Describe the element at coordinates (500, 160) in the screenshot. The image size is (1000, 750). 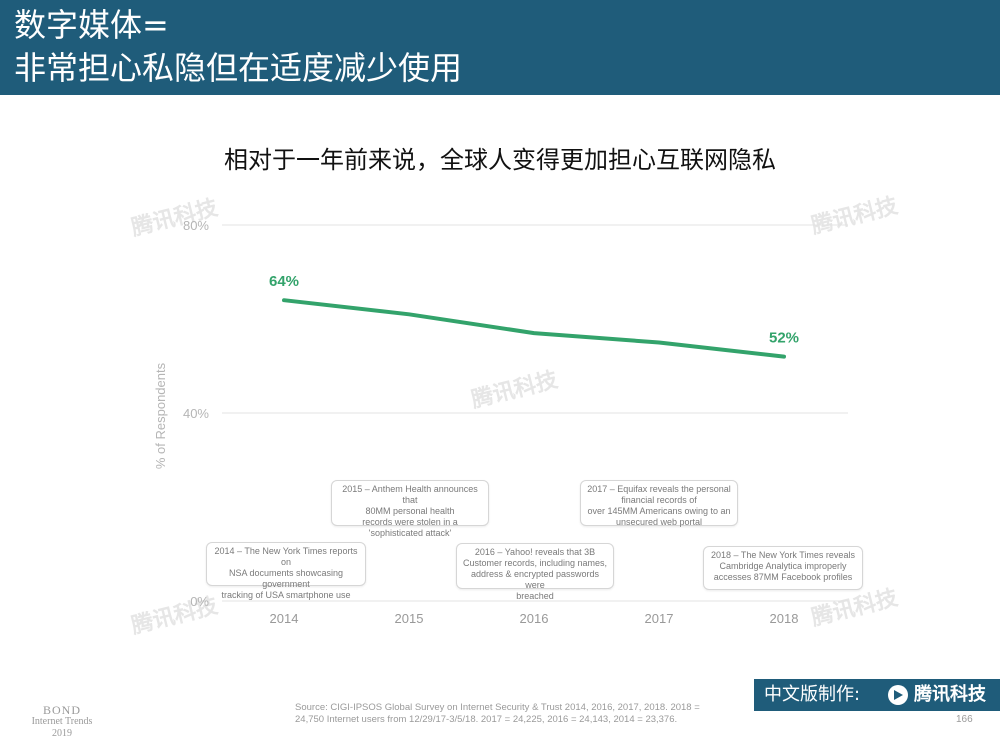
I see `chart-title: 相对于一年前来说，全球人变得更加担心互联网隐私` at that location.